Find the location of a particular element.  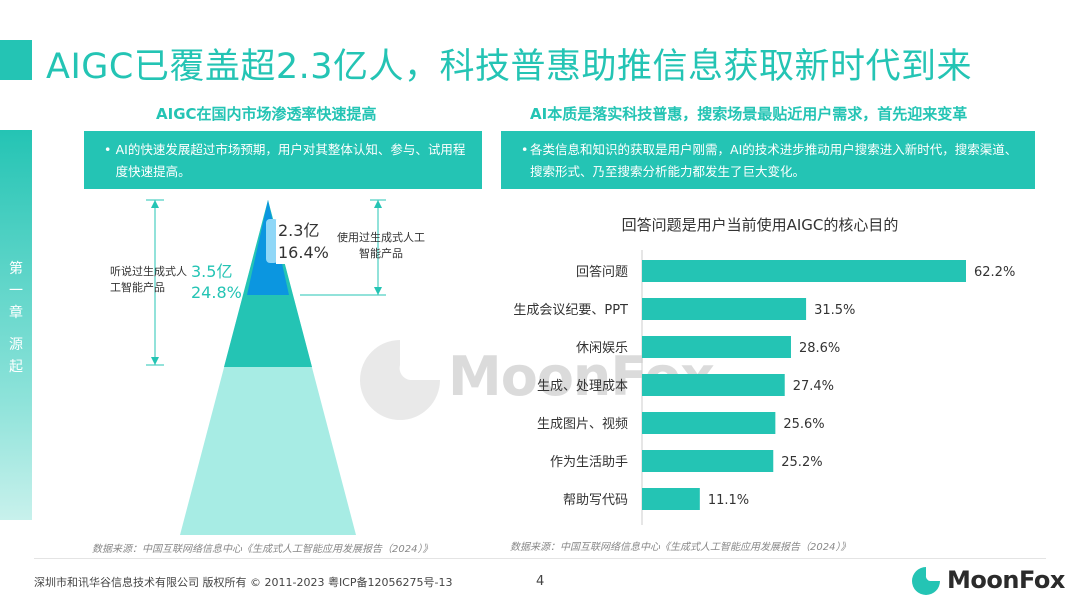

used-callout: 2.3亿 16.4% is located at coordinates (303, 242).